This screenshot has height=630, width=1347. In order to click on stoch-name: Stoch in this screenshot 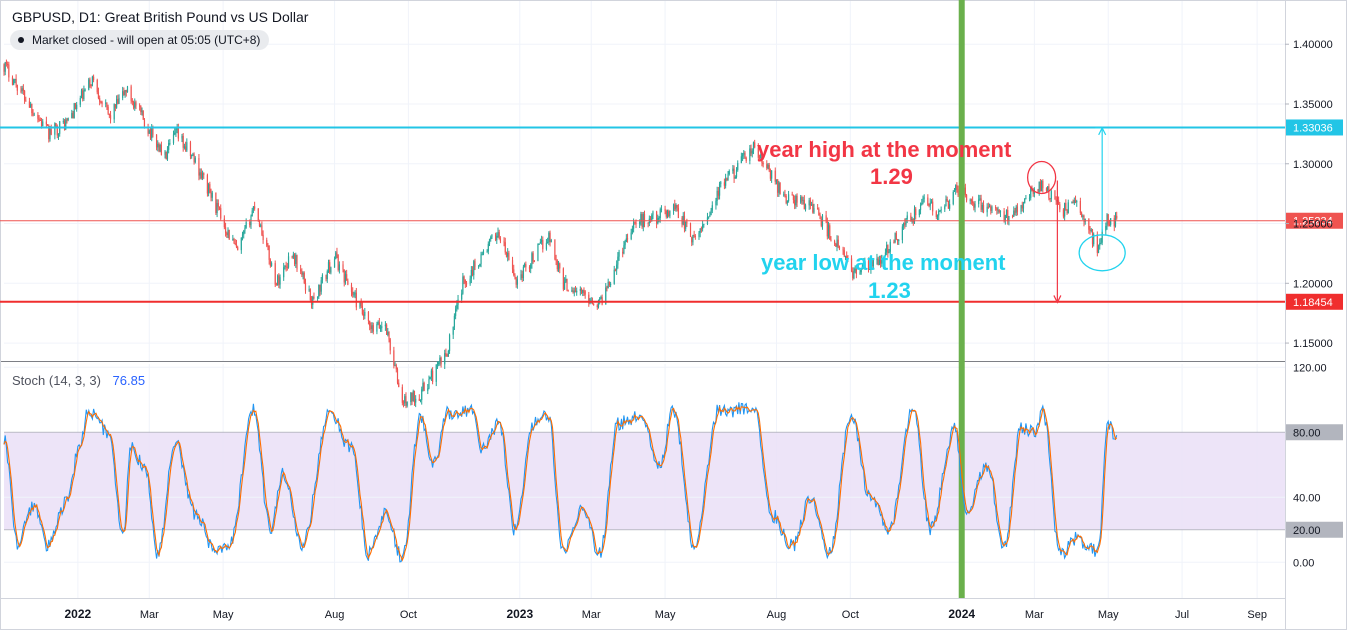, I will do `click(29, 380)`.